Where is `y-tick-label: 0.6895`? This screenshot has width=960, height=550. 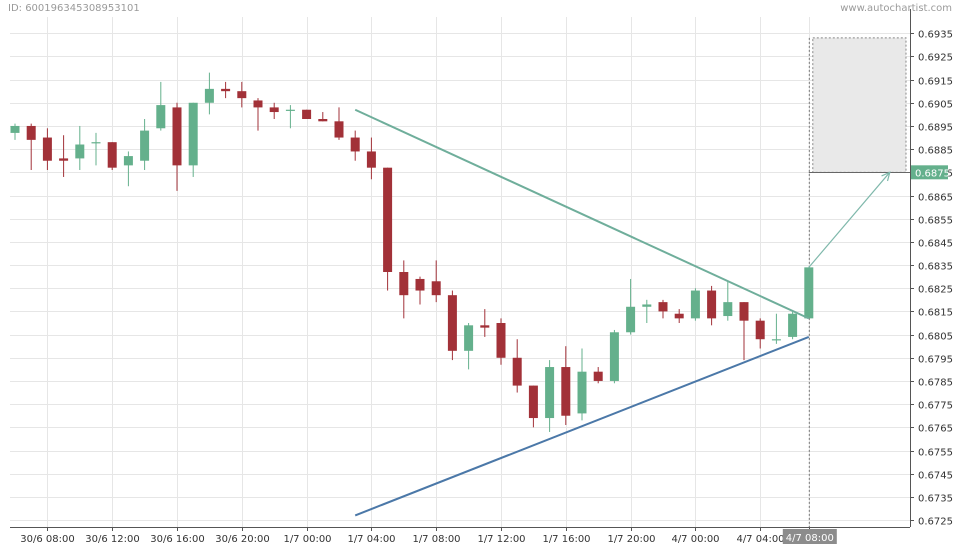
y-tick-label: 0.6895 is located at coordinates (935, 128).